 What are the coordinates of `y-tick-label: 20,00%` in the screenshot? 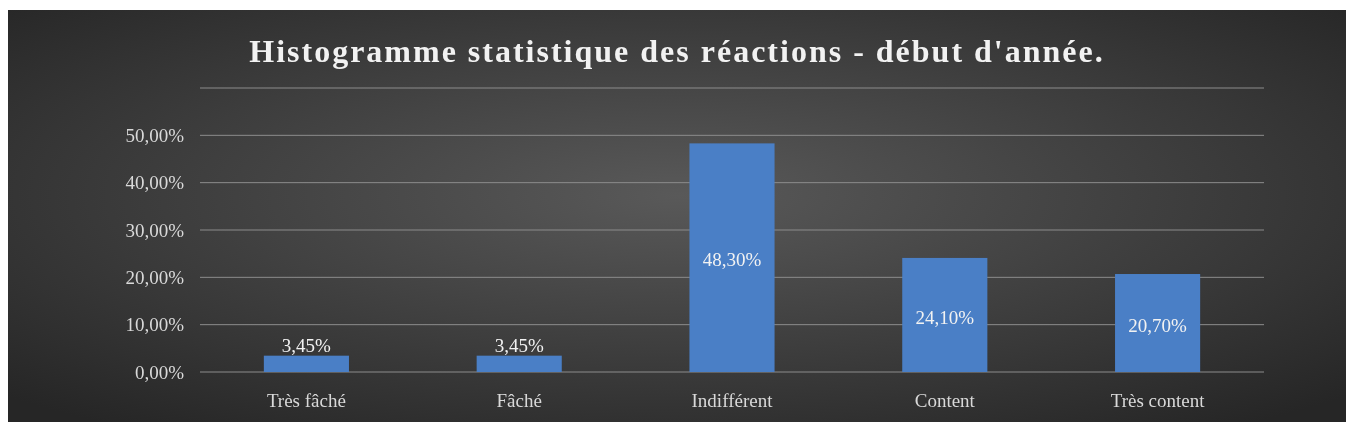 It's located at (155, 277).